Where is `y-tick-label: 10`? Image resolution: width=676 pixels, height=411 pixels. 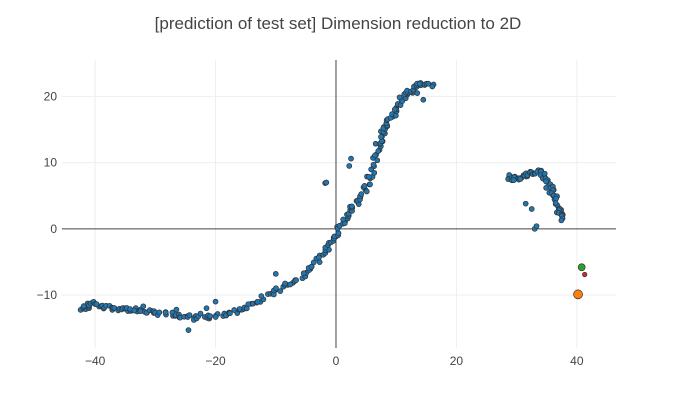
y-tick-label: 10 is located at coordinates (51, 163).